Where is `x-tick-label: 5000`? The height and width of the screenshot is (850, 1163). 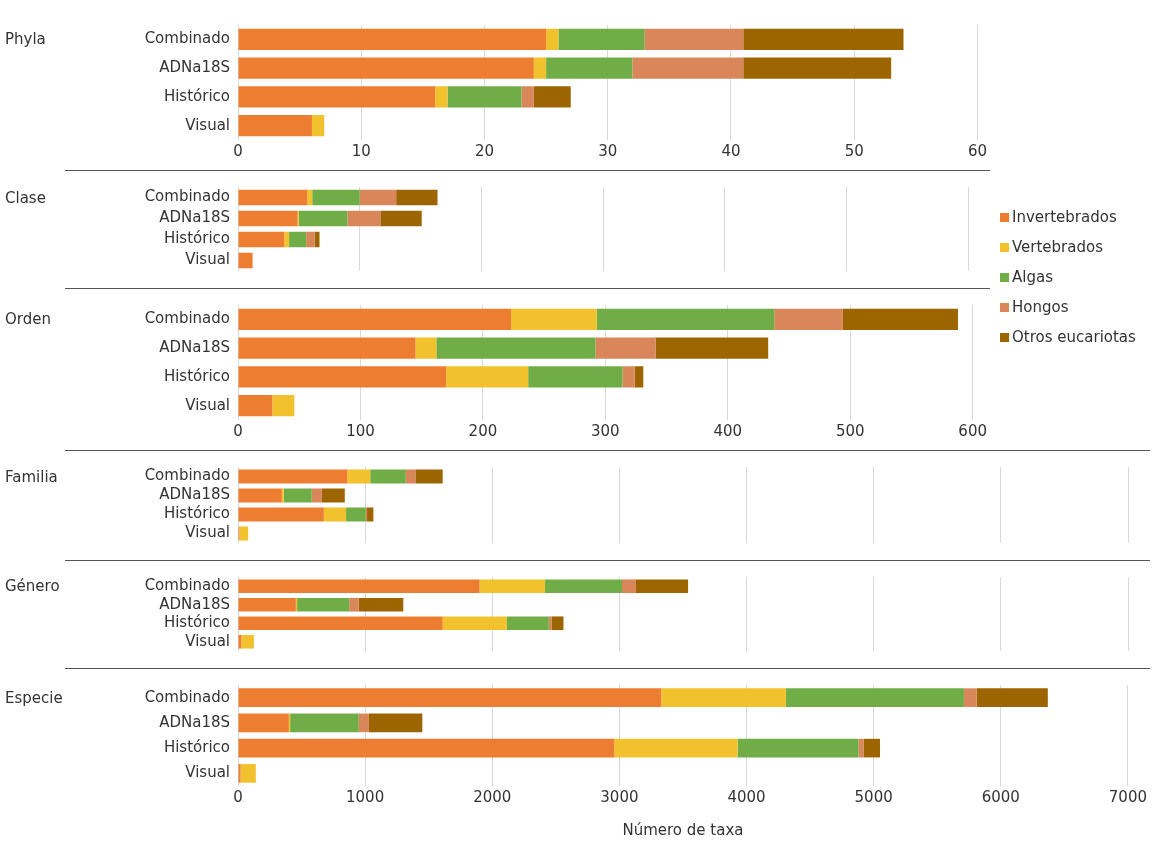
x-tick-label: 5000 is located at coordinates (873, 796).